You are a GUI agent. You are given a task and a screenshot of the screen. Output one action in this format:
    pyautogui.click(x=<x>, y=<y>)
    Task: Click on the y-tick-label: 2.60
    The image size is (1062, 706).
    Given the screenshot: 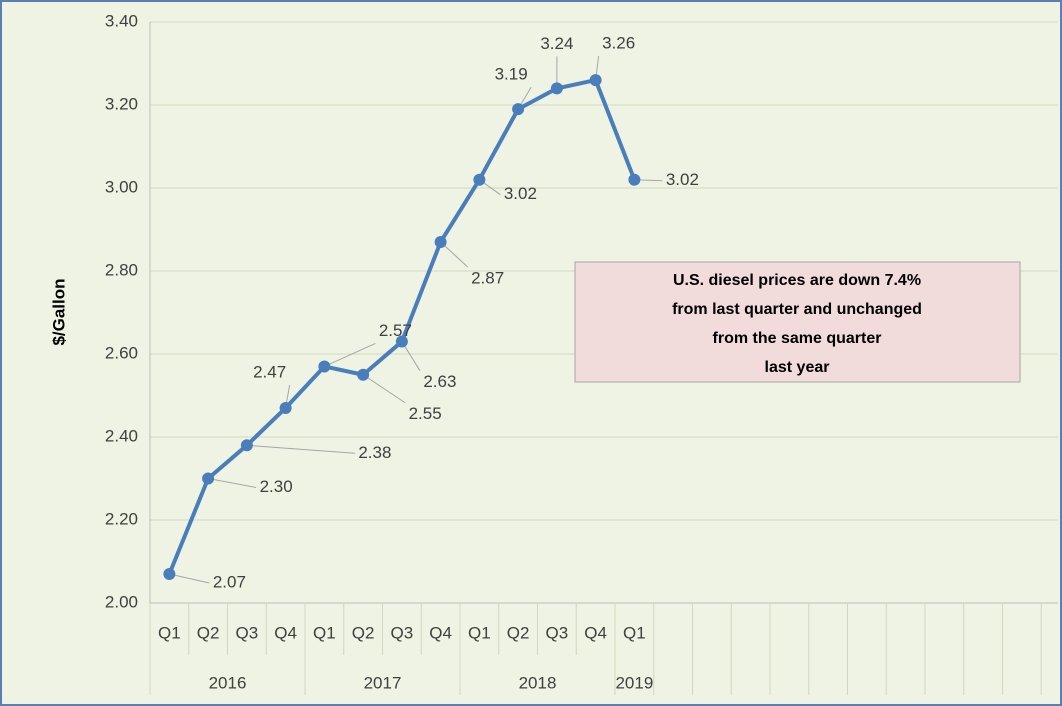 What is the action you would take?
    pyautogui.click(x=121, y=352)
    